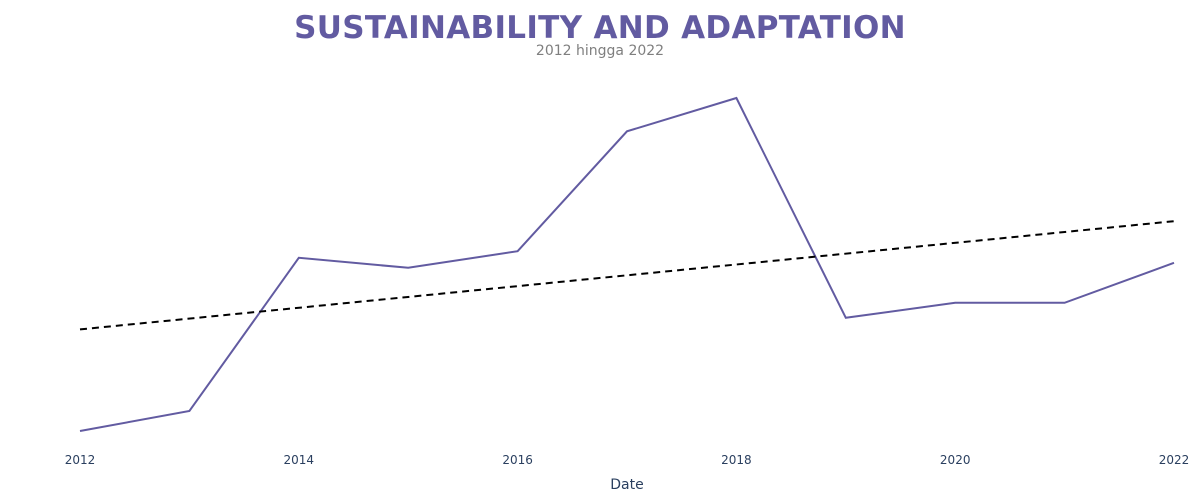 This screenshot has width=1200, height=500. I want to click on chart-title: SUSTAINABILITY AND ADAPTATION, so click(600, 28).